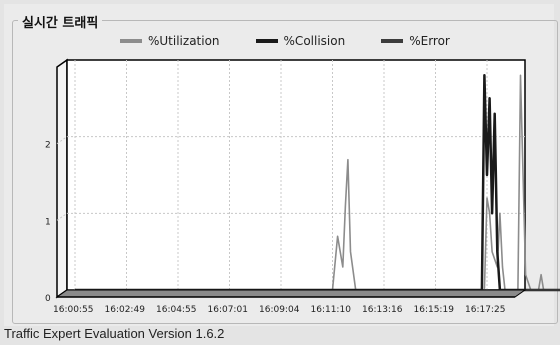  What do you see at coordinates (429, 41) in the screenshot?
I see `legend-label-error: %Error` at bounding box center [429, 41].